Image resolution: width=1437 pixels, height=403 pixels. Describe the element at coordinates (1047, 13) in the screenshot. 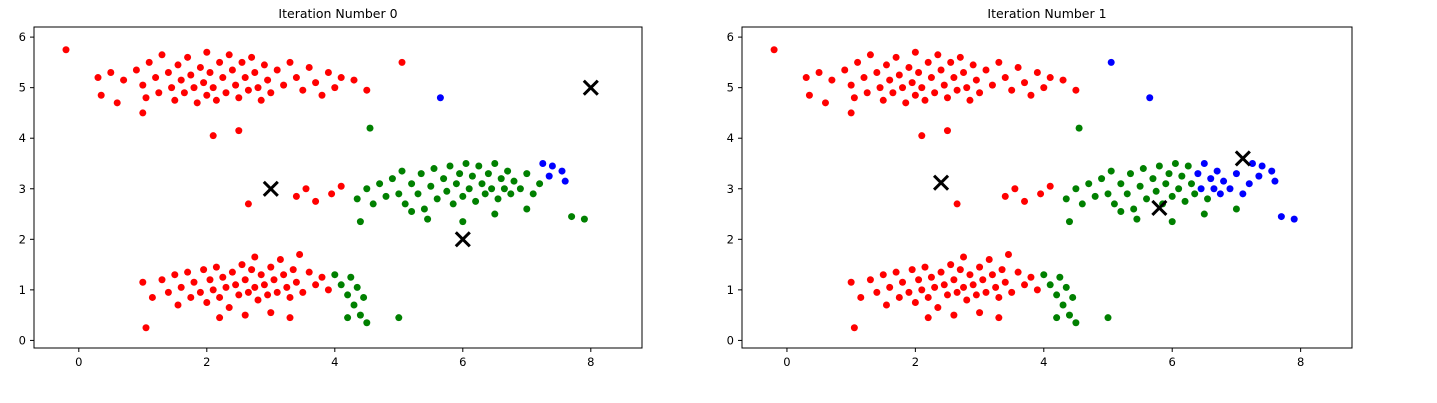

I see `plot-title-iteration-1: Iteration Number 1` at that location.